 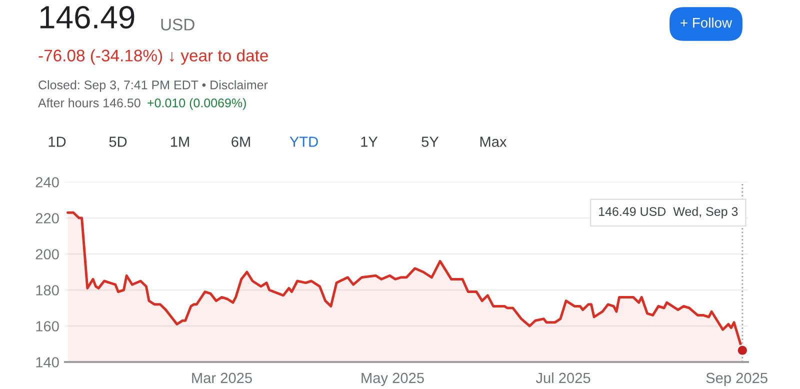 I want to click on text: 6M, so click(x=241, y=141).